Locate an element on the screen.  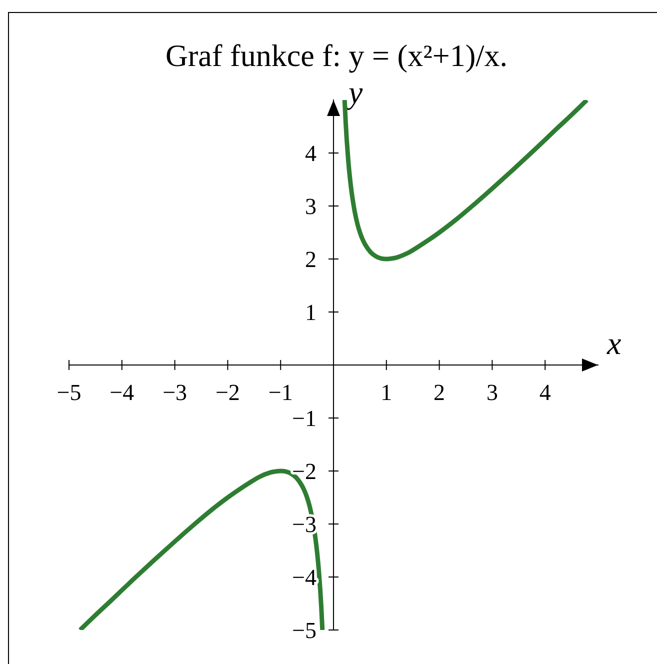
x-tick-label: −4 is located at coordinates (122, 392).